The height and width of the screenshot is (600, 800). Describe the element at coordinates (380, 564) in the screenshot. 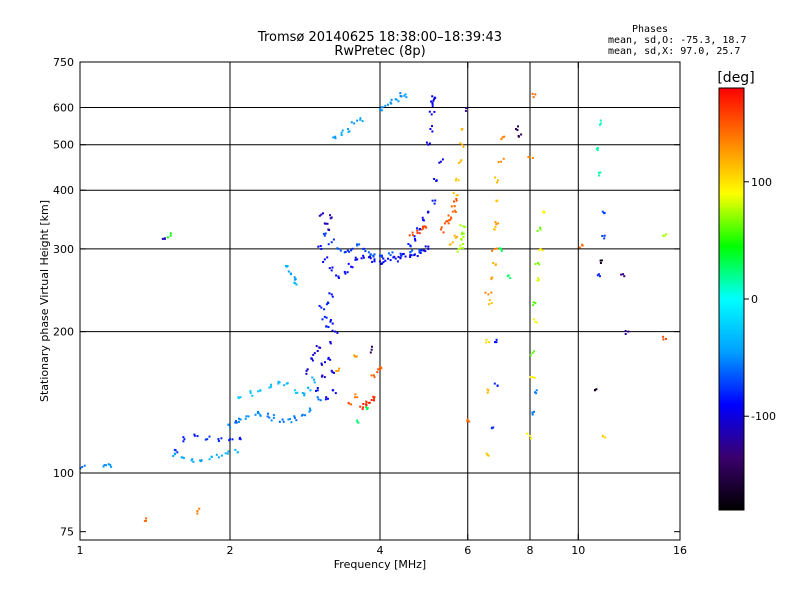

I see `x-axis-label: Frequency [MHz]` at that location.